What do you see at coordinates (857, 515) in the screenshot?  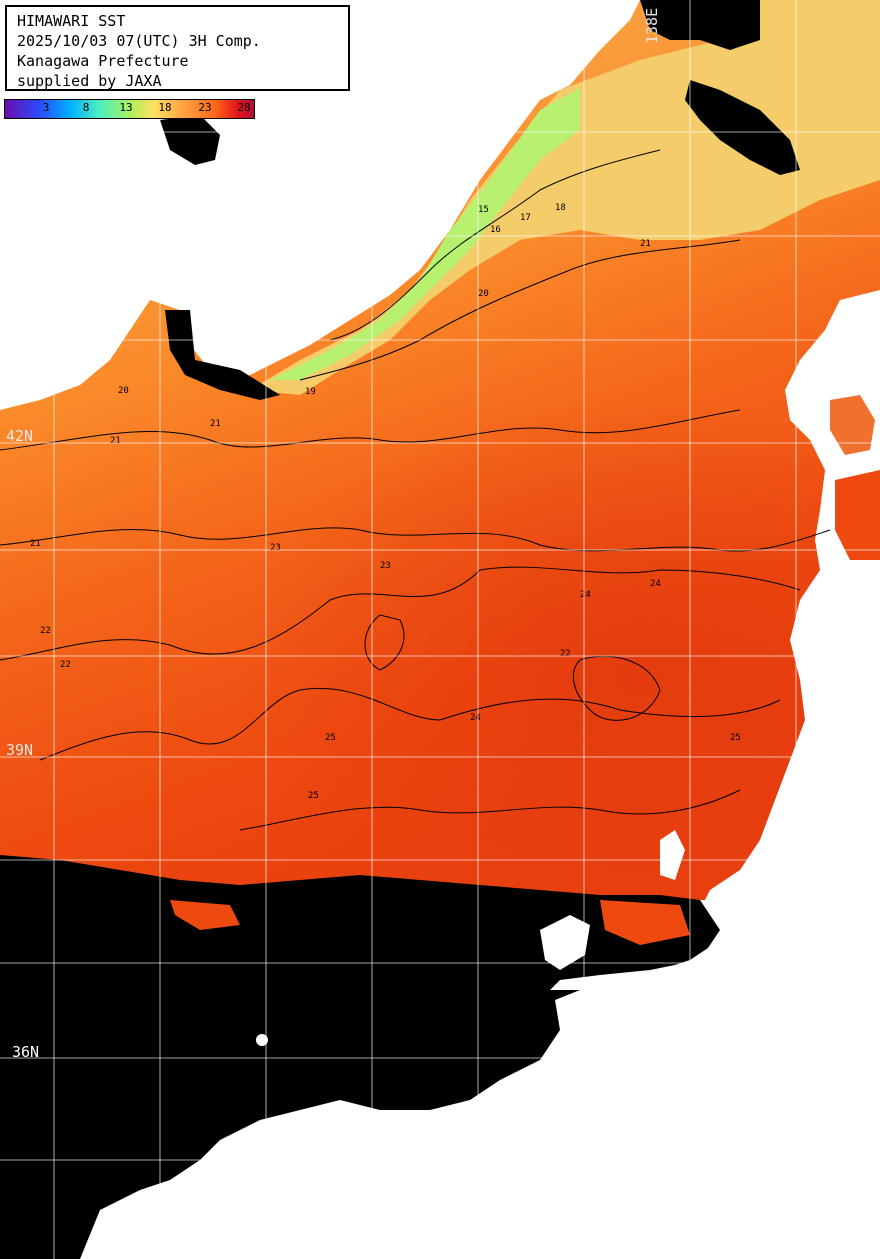 I see `warm-patch-east2` at bounding box center [857, 515].